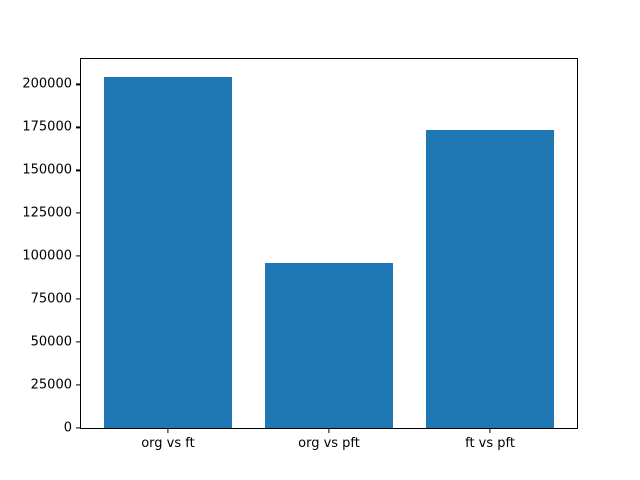 This screenshot has height=480, width=640. Describe the element at coordinates (47, 84) in the screenshot. I see `y-tick-label: 200000` at that location.